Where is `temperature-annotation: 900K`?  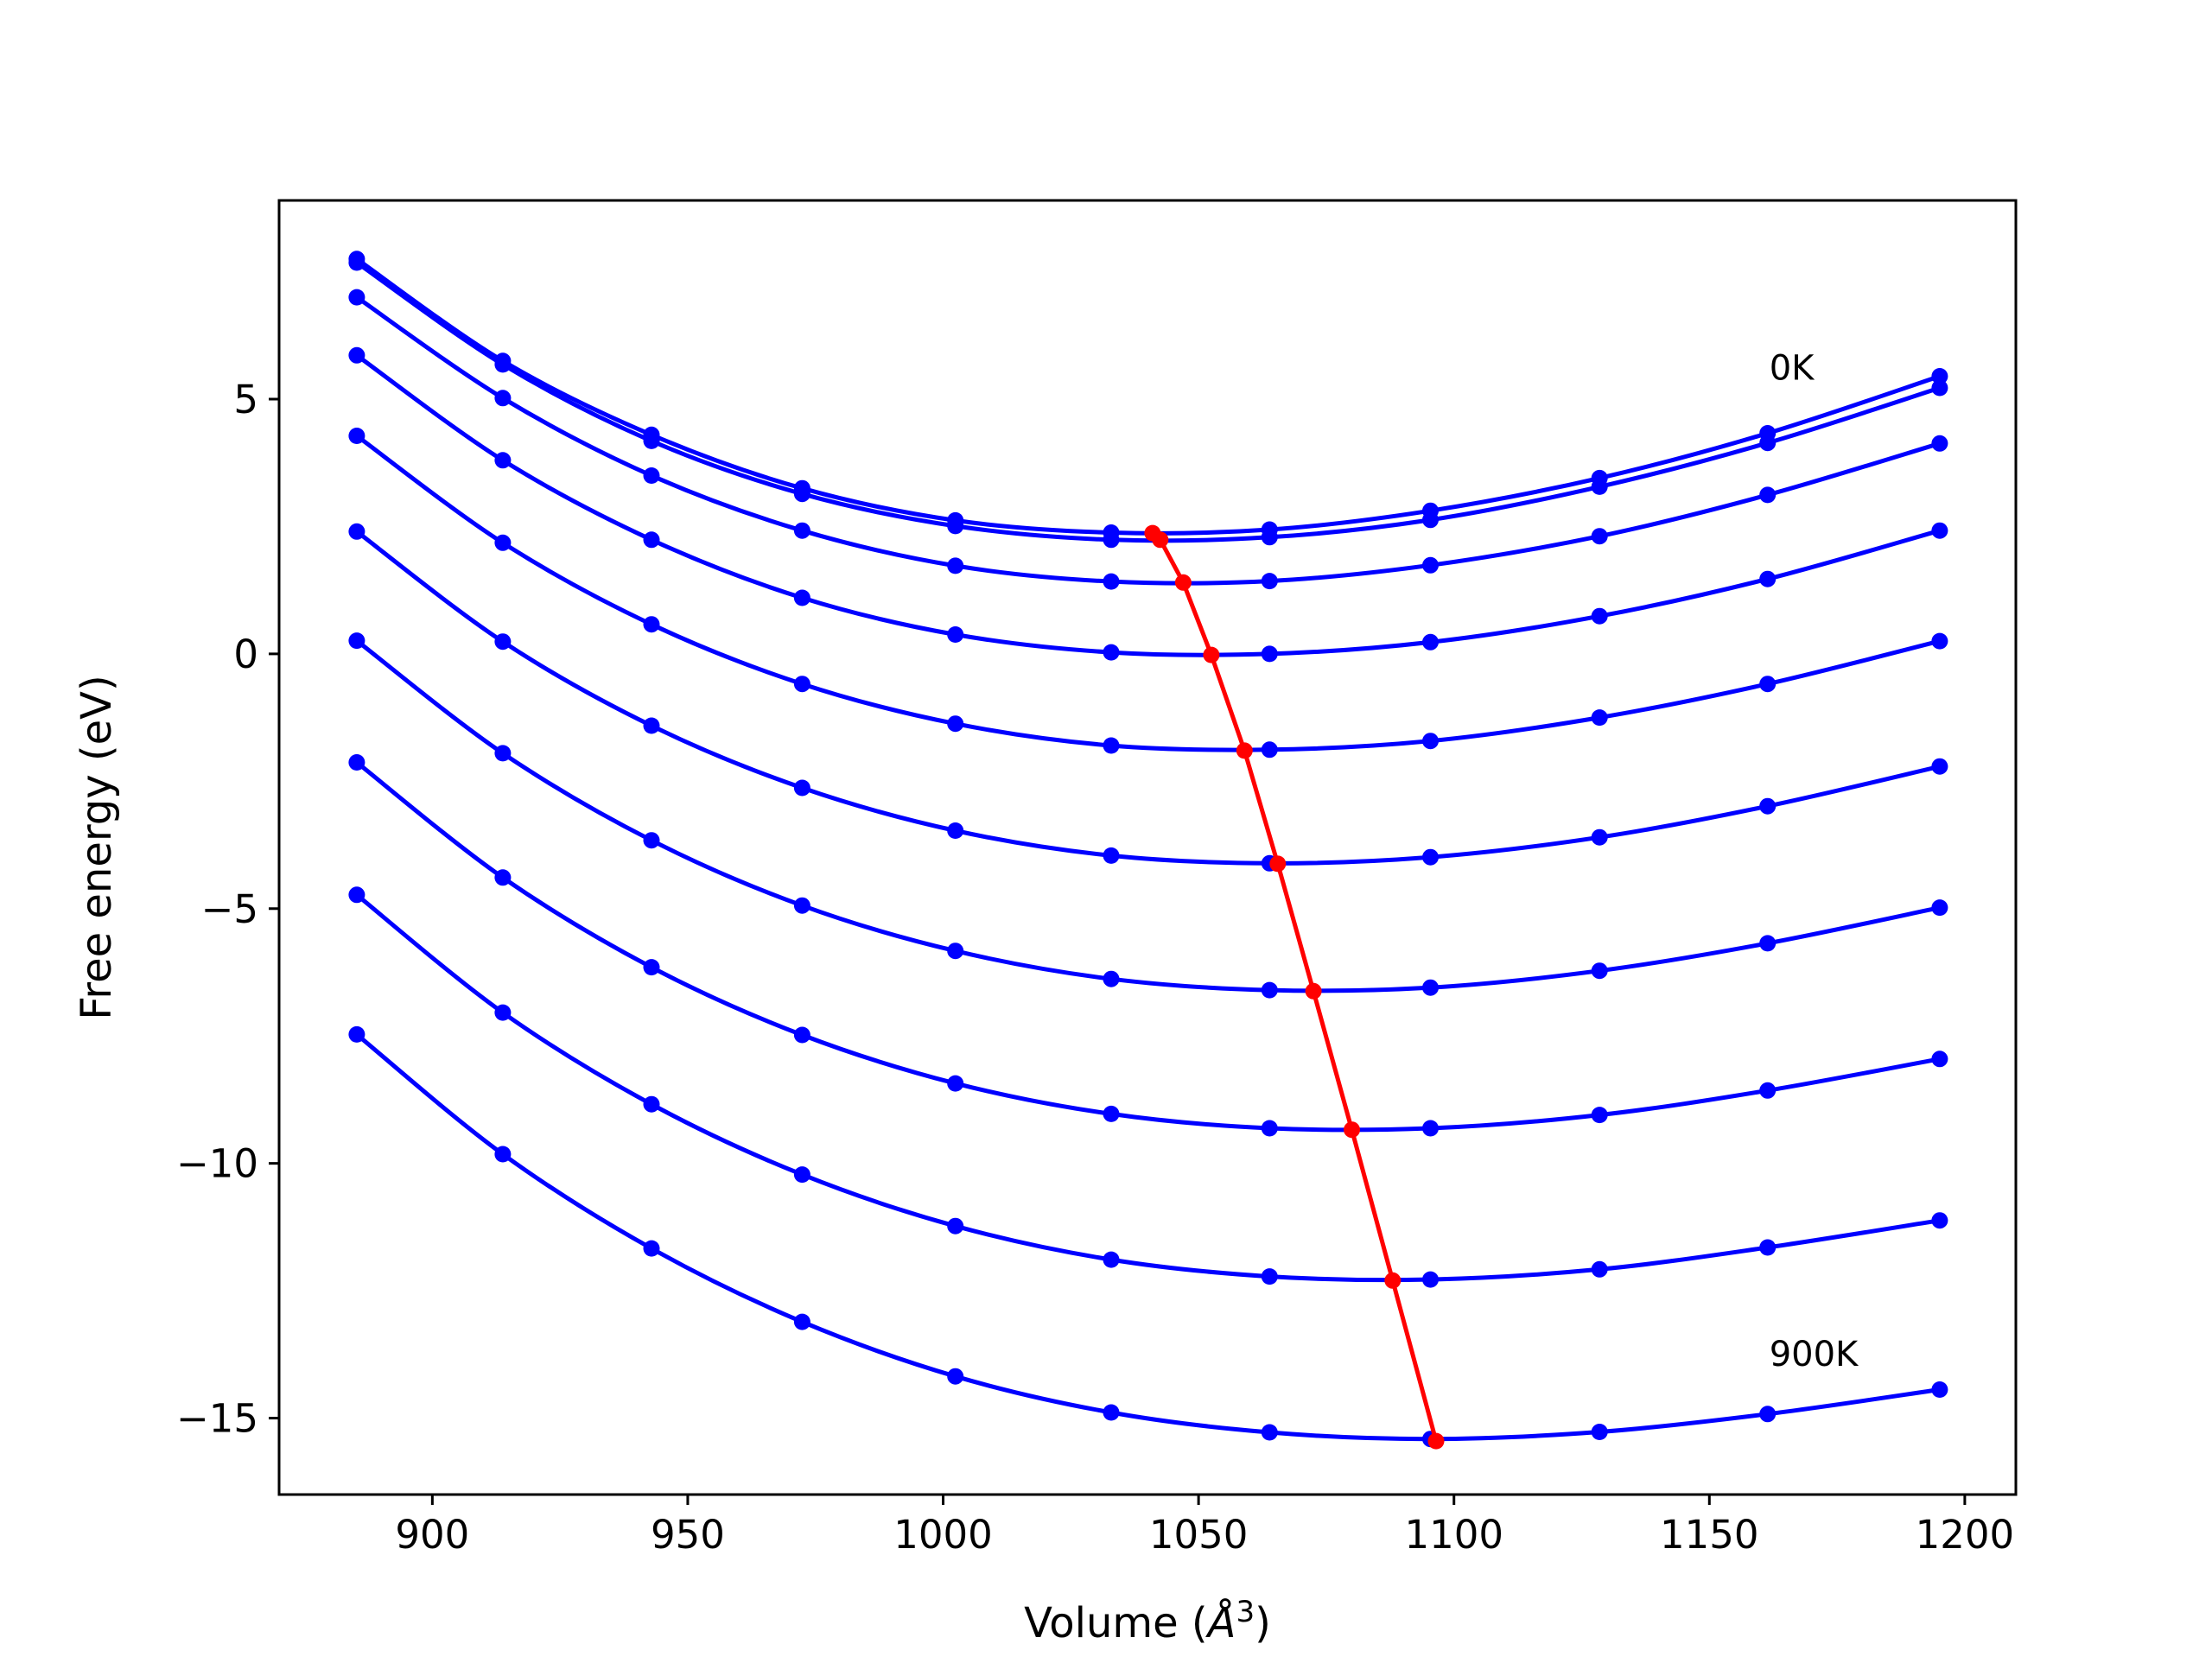 temperature-annotation: 900K is located at coordinates (1814, 1355).